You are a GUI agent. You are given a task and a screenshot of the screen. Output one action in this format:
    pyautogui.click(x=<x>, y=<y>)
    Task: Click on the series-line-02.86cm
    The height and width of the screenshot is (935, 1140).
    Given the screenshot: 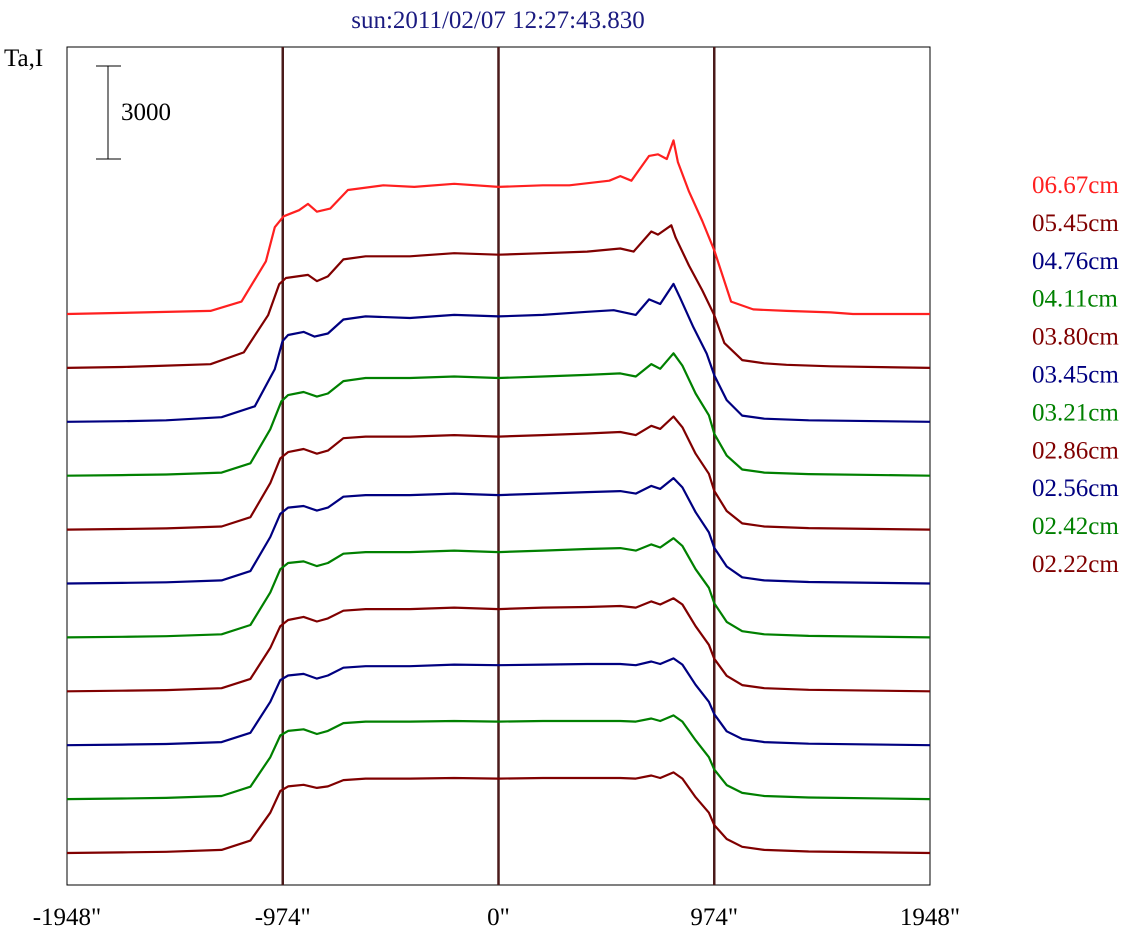 What is the action you would take?
    pyautogui.click(x=498, y=645)
    